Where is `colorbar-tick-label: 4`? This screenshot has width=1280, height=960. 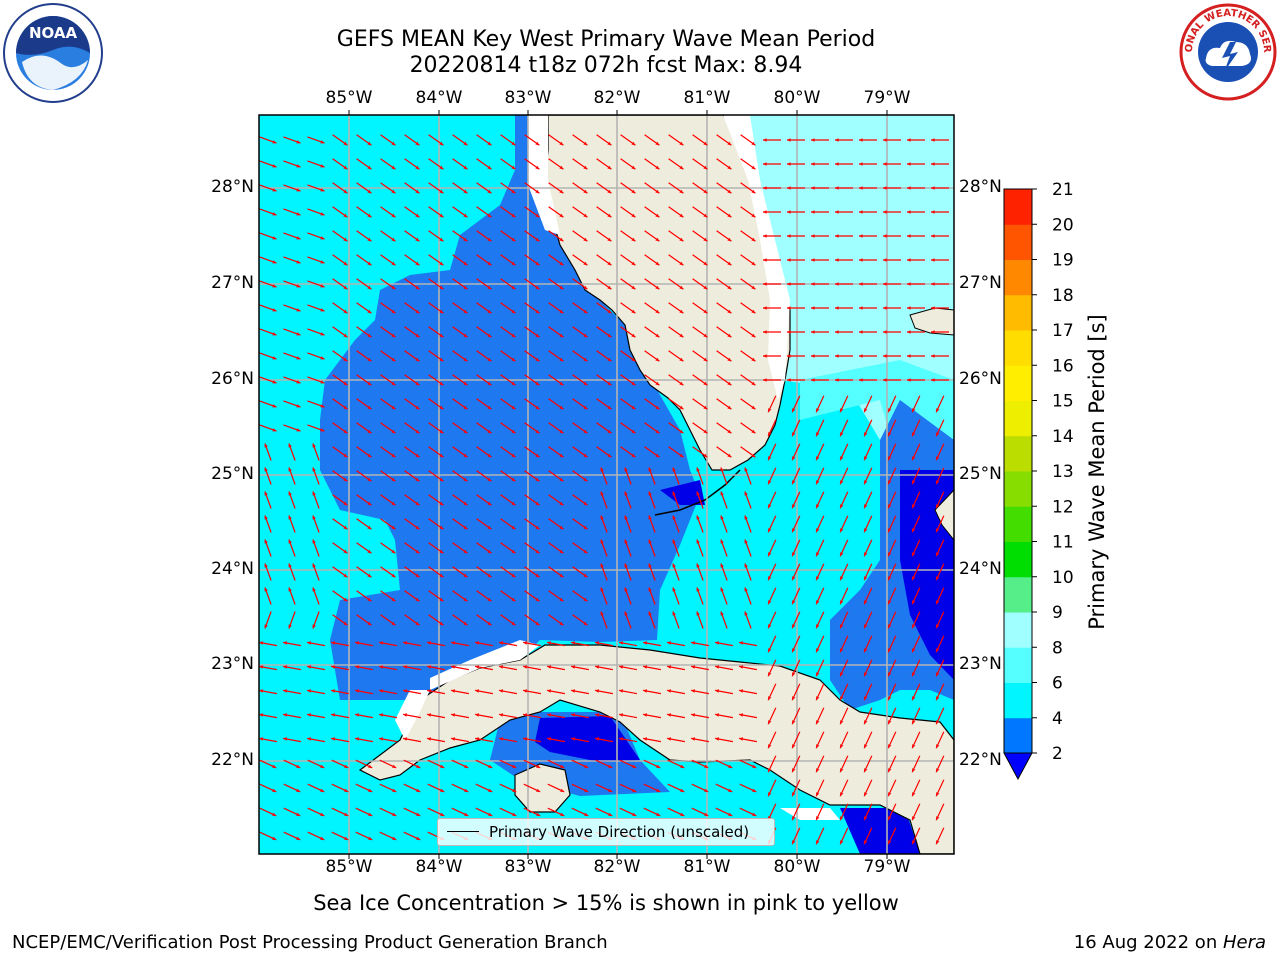
colorbar-tick-label: 4 is located at coordinates (1057, 719).